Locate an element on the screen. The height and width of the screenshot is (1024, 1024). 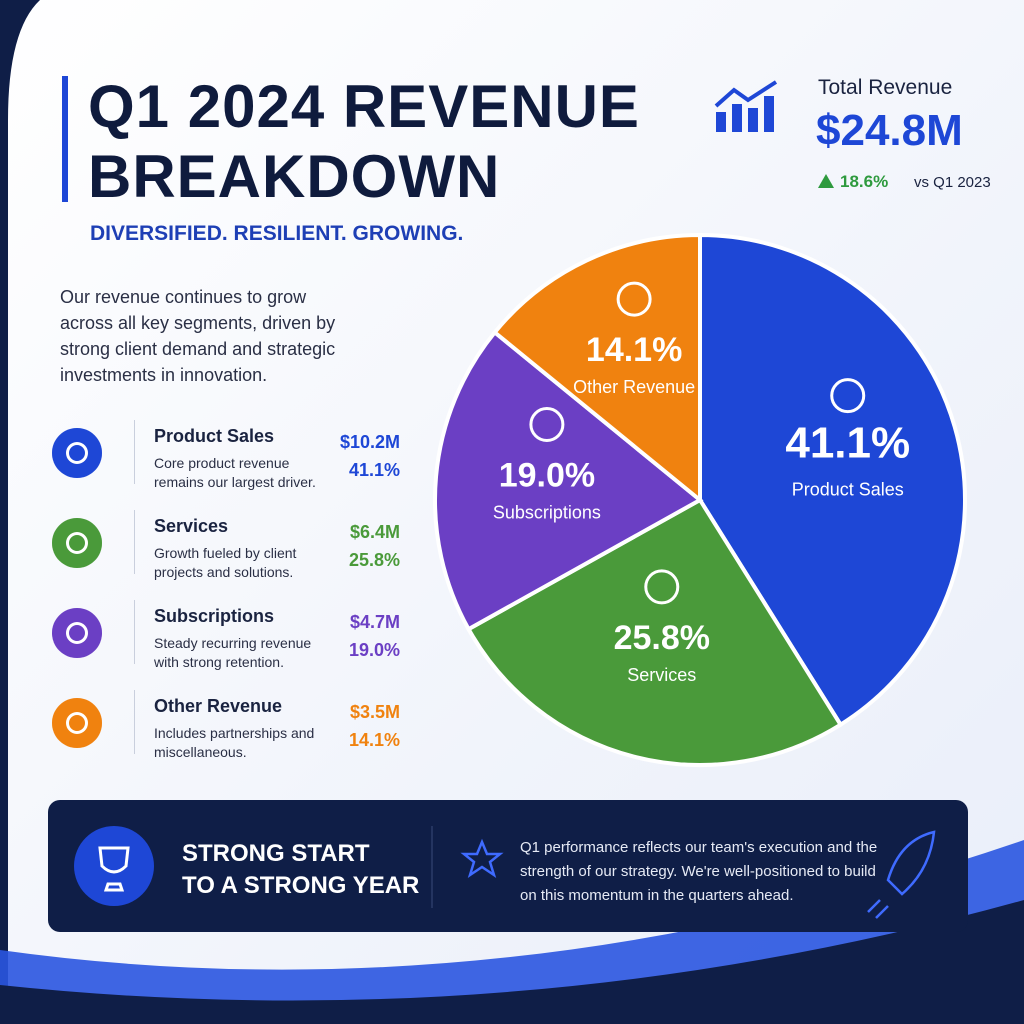
slice-percent: 19.0% is located at coordinates (547, 475).